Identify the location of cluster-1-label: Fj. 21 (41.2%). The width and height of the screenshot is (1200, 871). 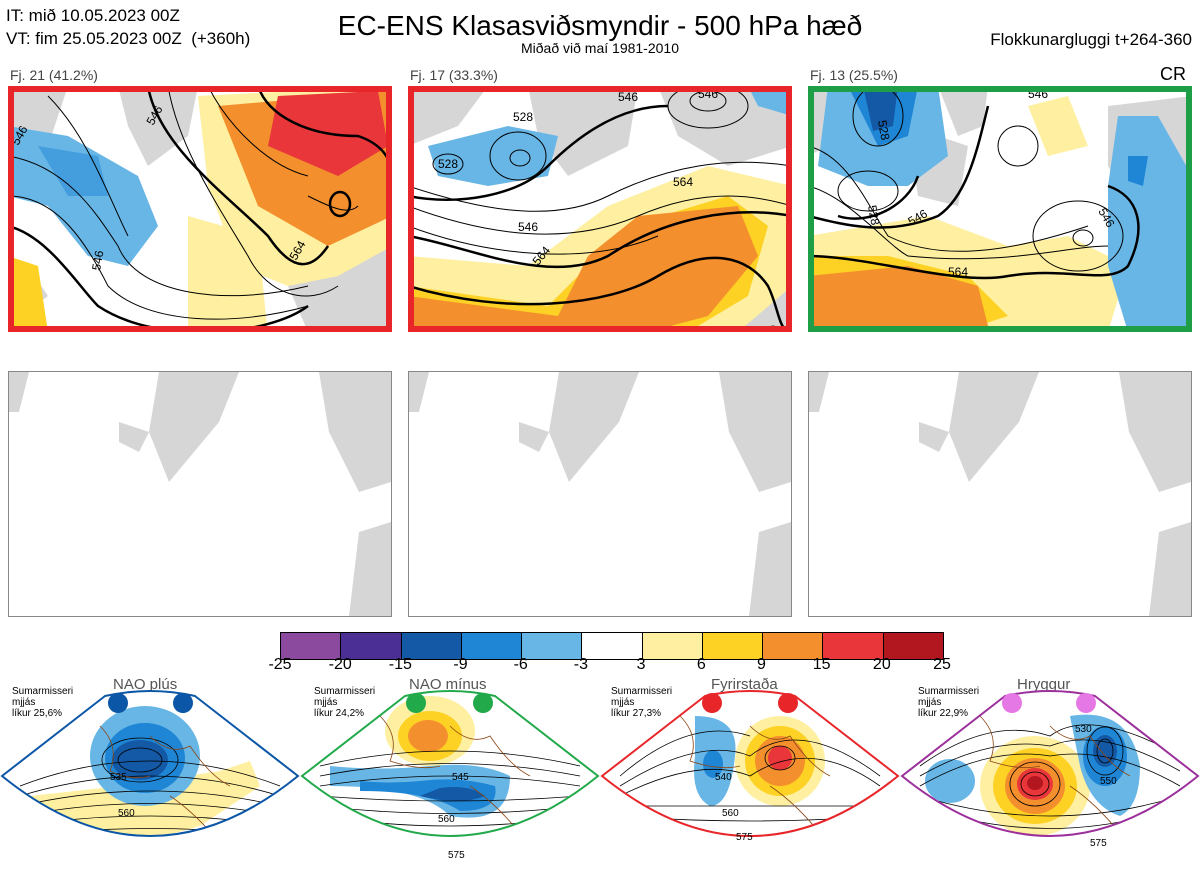
(54, 75).